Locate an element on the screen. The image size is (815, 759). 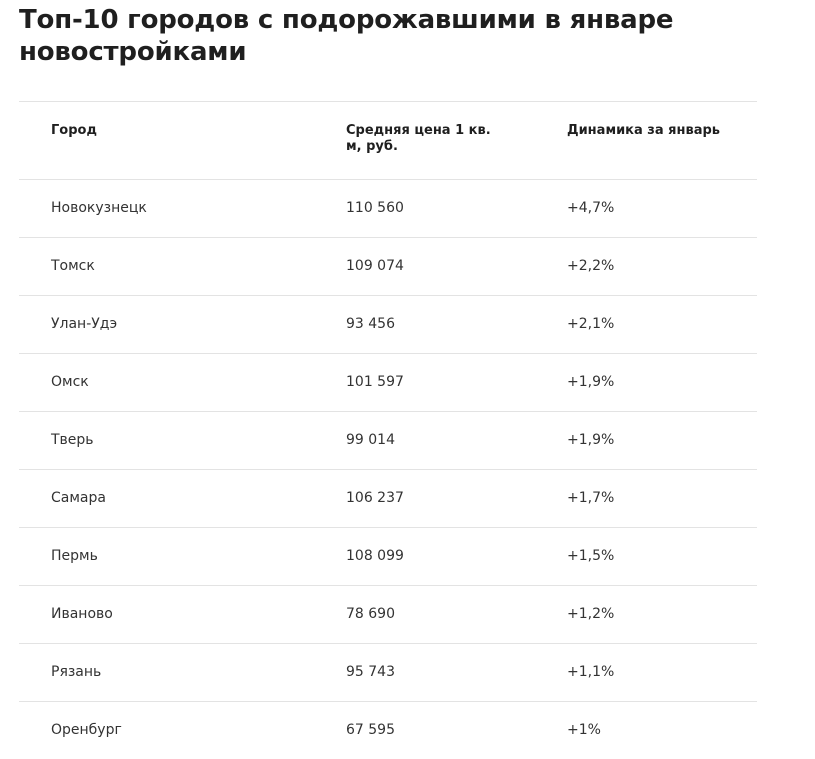
table-row: Новокузнецк 110 560 +4,7% is located at coordinates (388, 209).